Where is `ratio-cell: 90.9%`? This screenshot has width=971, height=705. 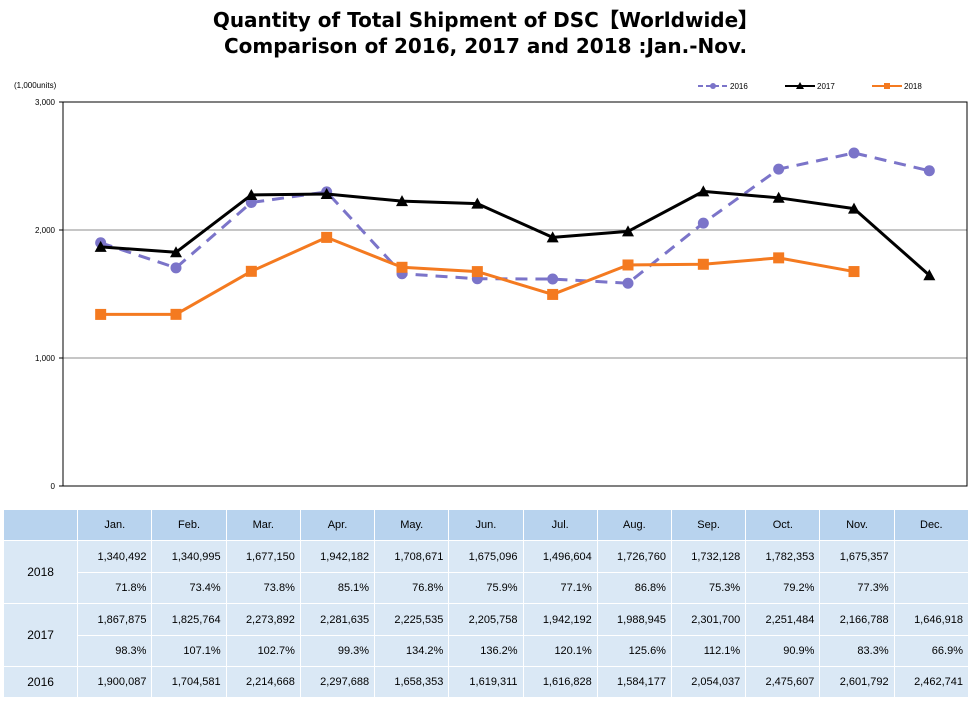 ratio-cell: 90.9% is located at coordinates (783, 651).